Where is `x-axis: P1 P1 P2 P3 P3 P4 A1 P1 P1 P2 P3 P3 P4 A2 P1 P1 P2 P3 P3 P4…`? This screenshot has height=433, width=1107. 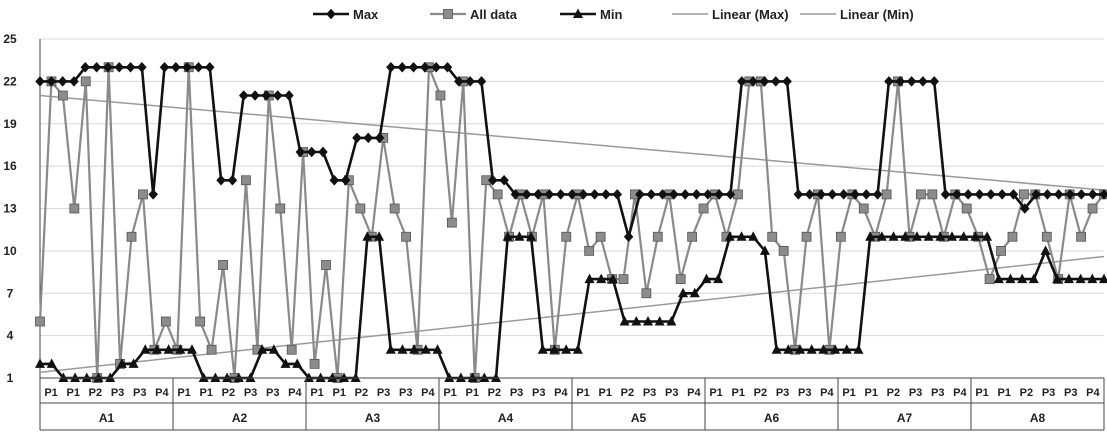 x-axis: P1 P1 P2 P3 P3 P4 A1 P1 P1 P2 P3 P3 P4 A2 P1 P1 P2 P3 P3 P4… is located at coordinates (572, 404).